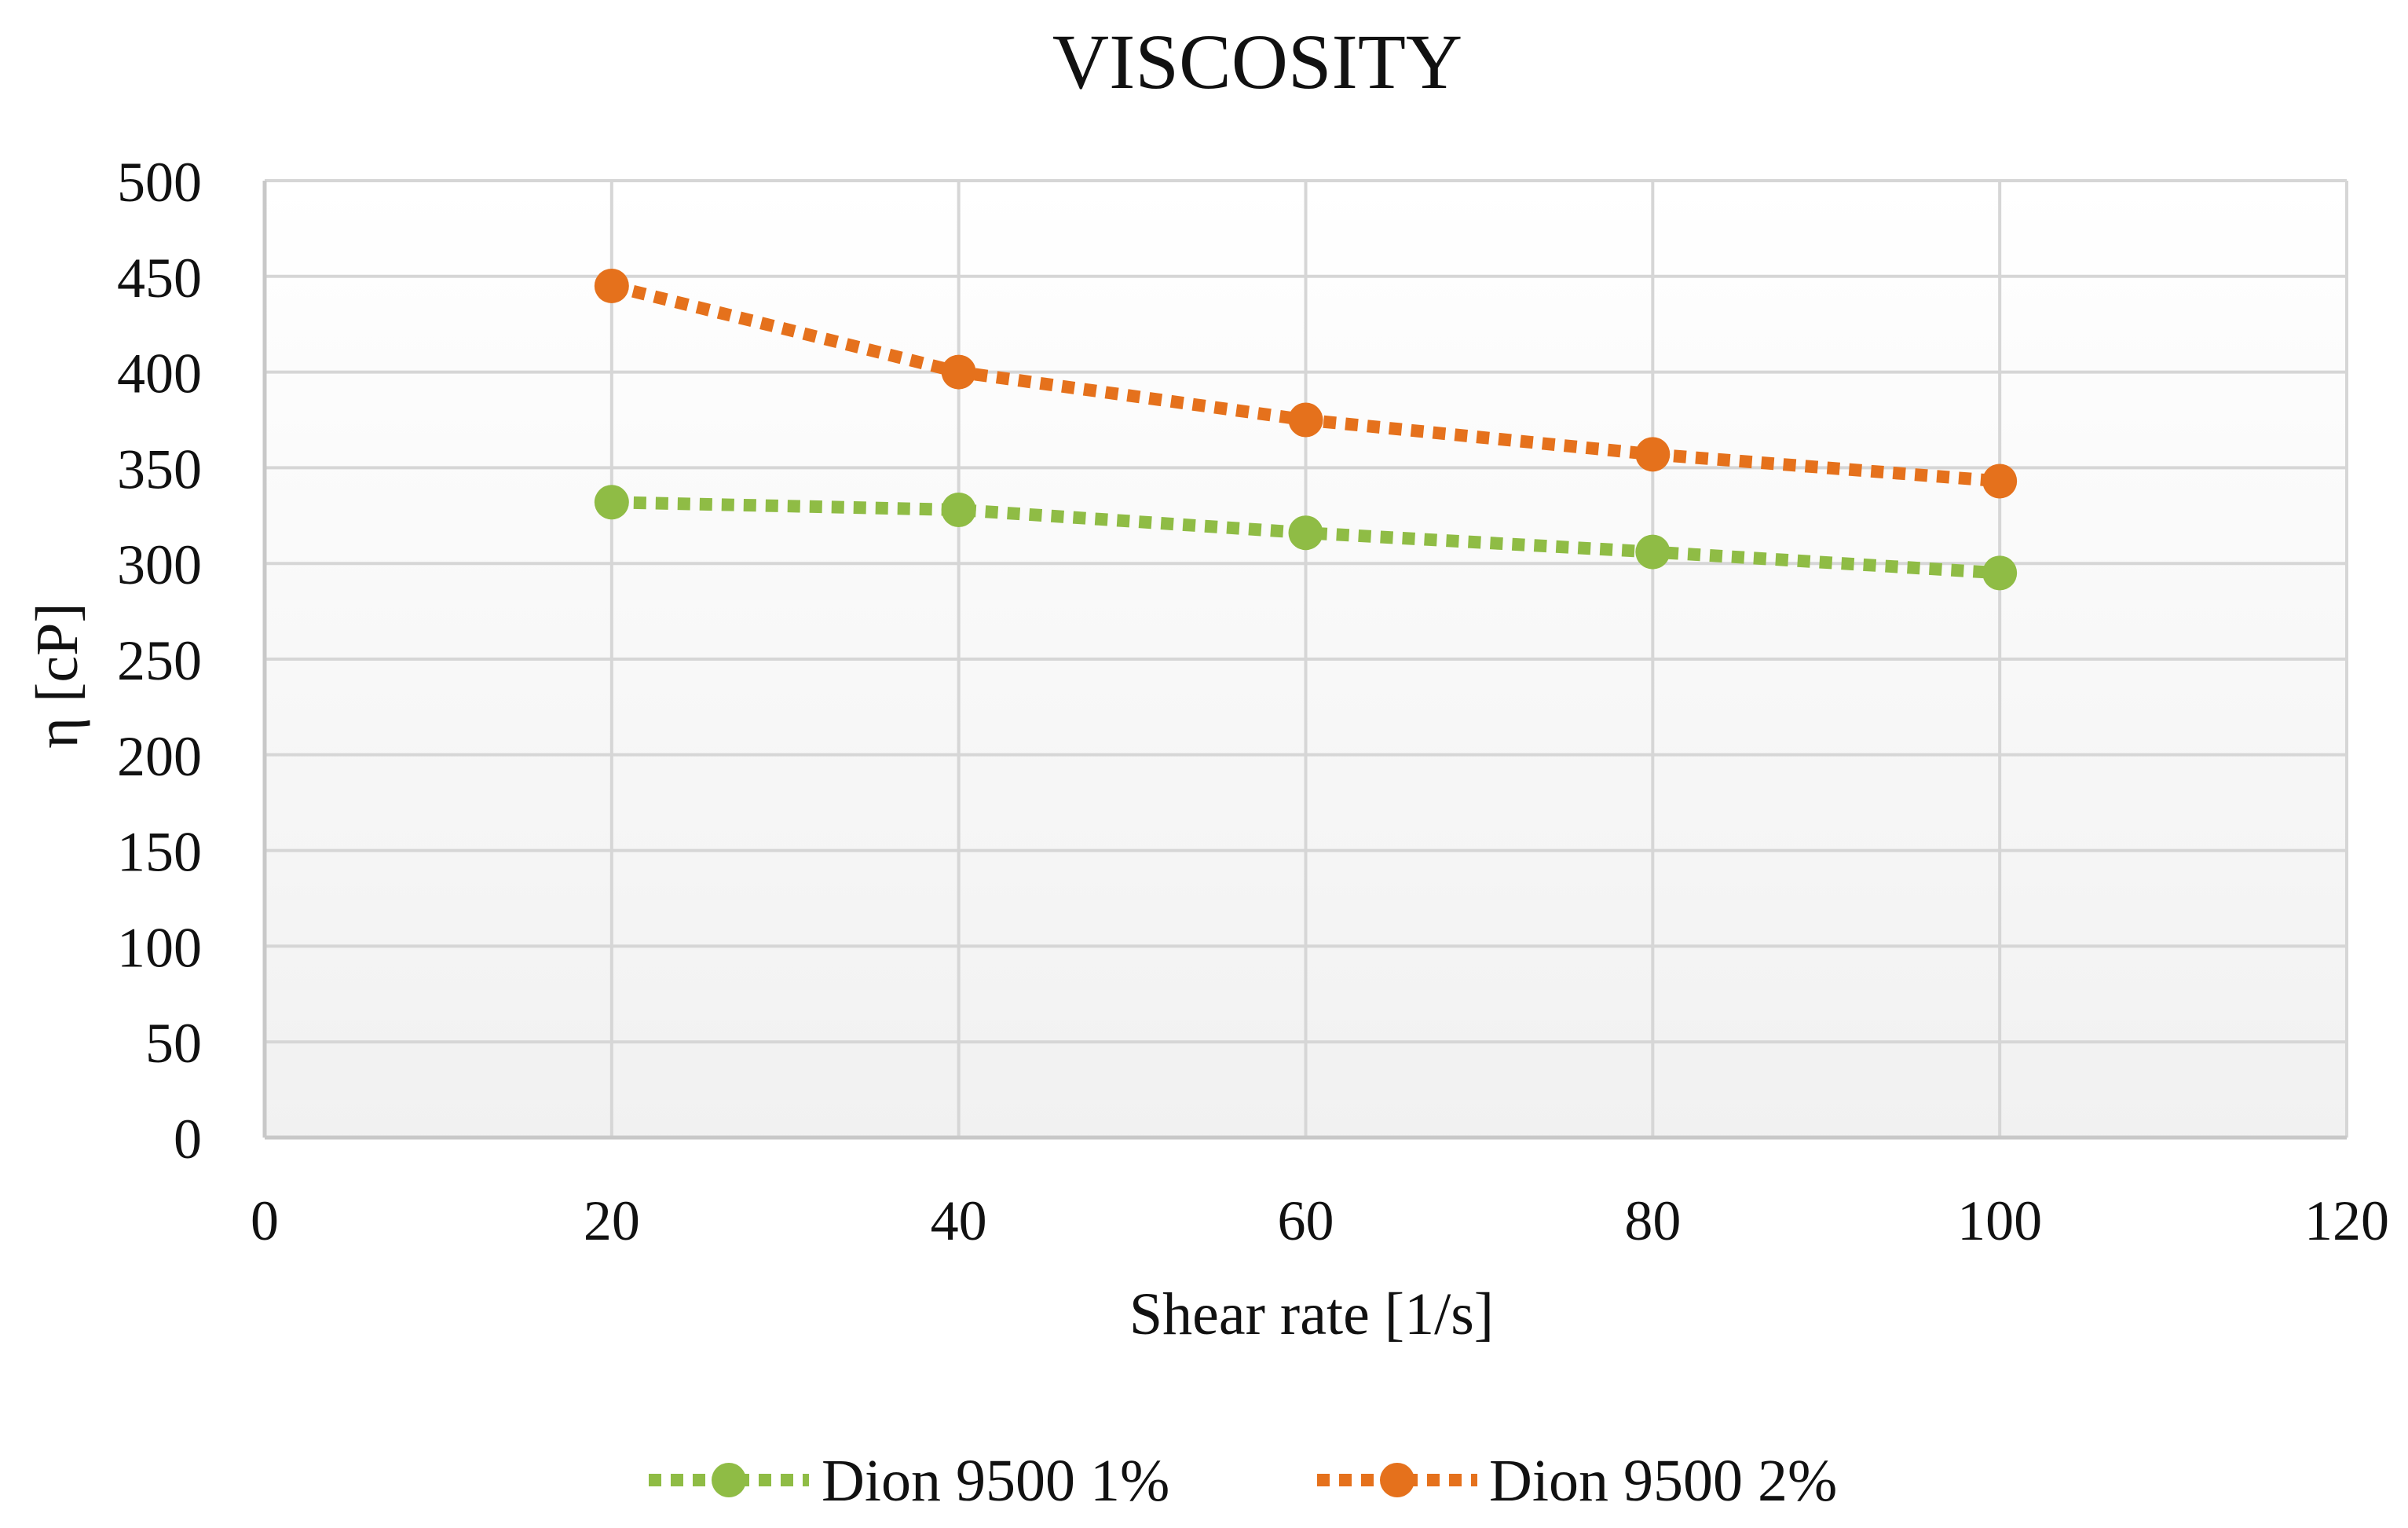  I want to click on series-line, so click(1305, 538).